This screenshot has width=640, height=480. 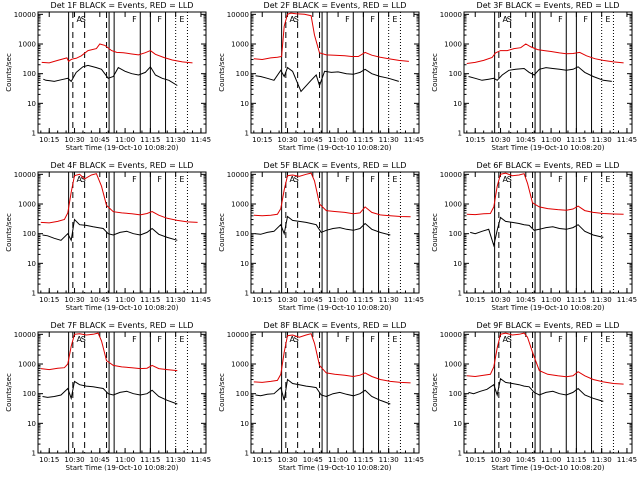 What do you see at coordinates (548, 325) in the screenshot?
I see `panel-title: Det 9F BLACK = Events, RED = LLD` at bounding box center [548, 325].